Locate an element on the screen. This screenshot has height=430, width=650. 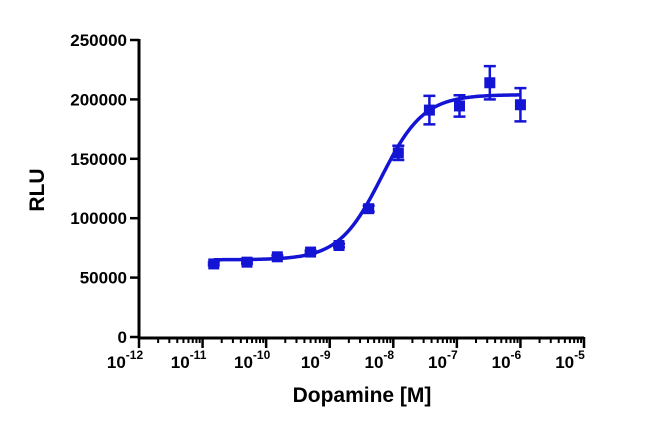
y-tick-label: 200000 is located at coordinates (98, 99).